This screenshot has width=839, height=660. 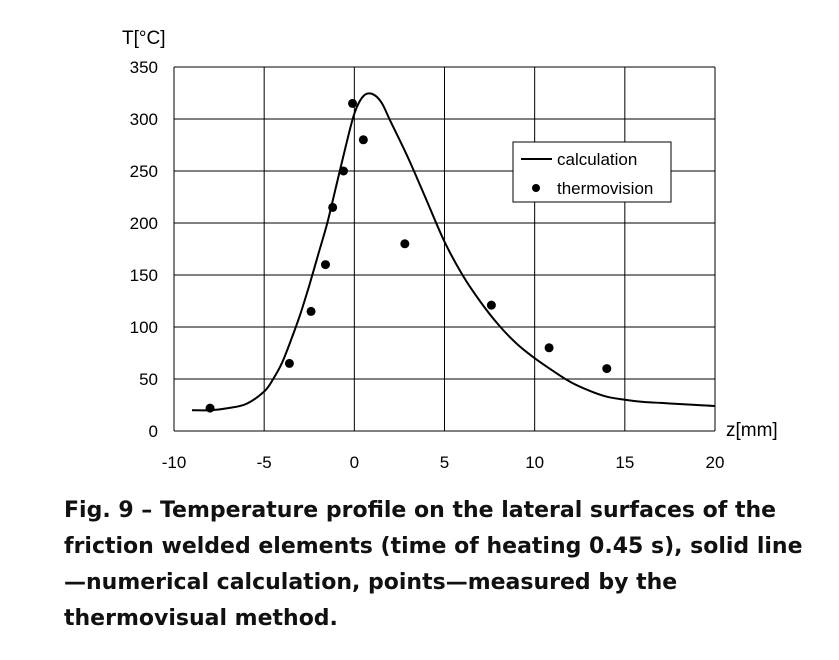 What do you see at coordinates (144, 171) in the screenshot?
I see `y-tick-label: 250` at bounding box center [144, 171].